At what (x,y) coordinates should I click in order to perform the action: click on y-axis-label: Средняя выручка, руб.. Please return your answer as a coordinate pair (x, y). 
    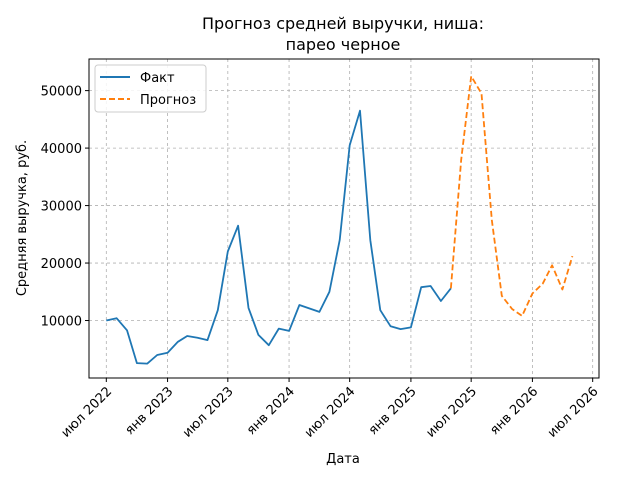
    Looking at the image, I should click on (22, 218).